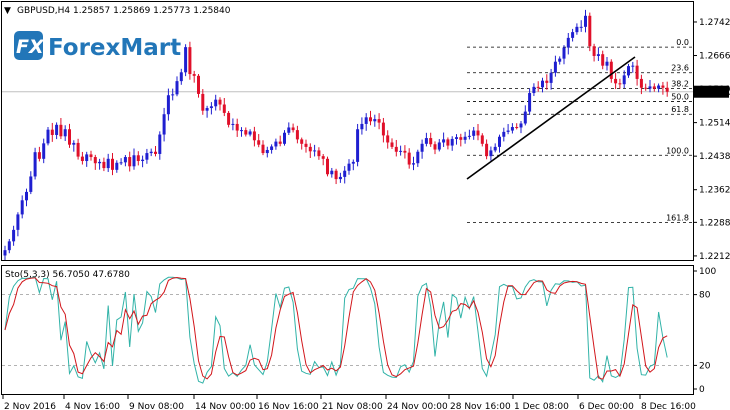 The width and height of the screenshot is (730, 410). Describe the element at coordinates (150, 48) in the screenshot. I see `logo-word-mart: Mart` at that location.